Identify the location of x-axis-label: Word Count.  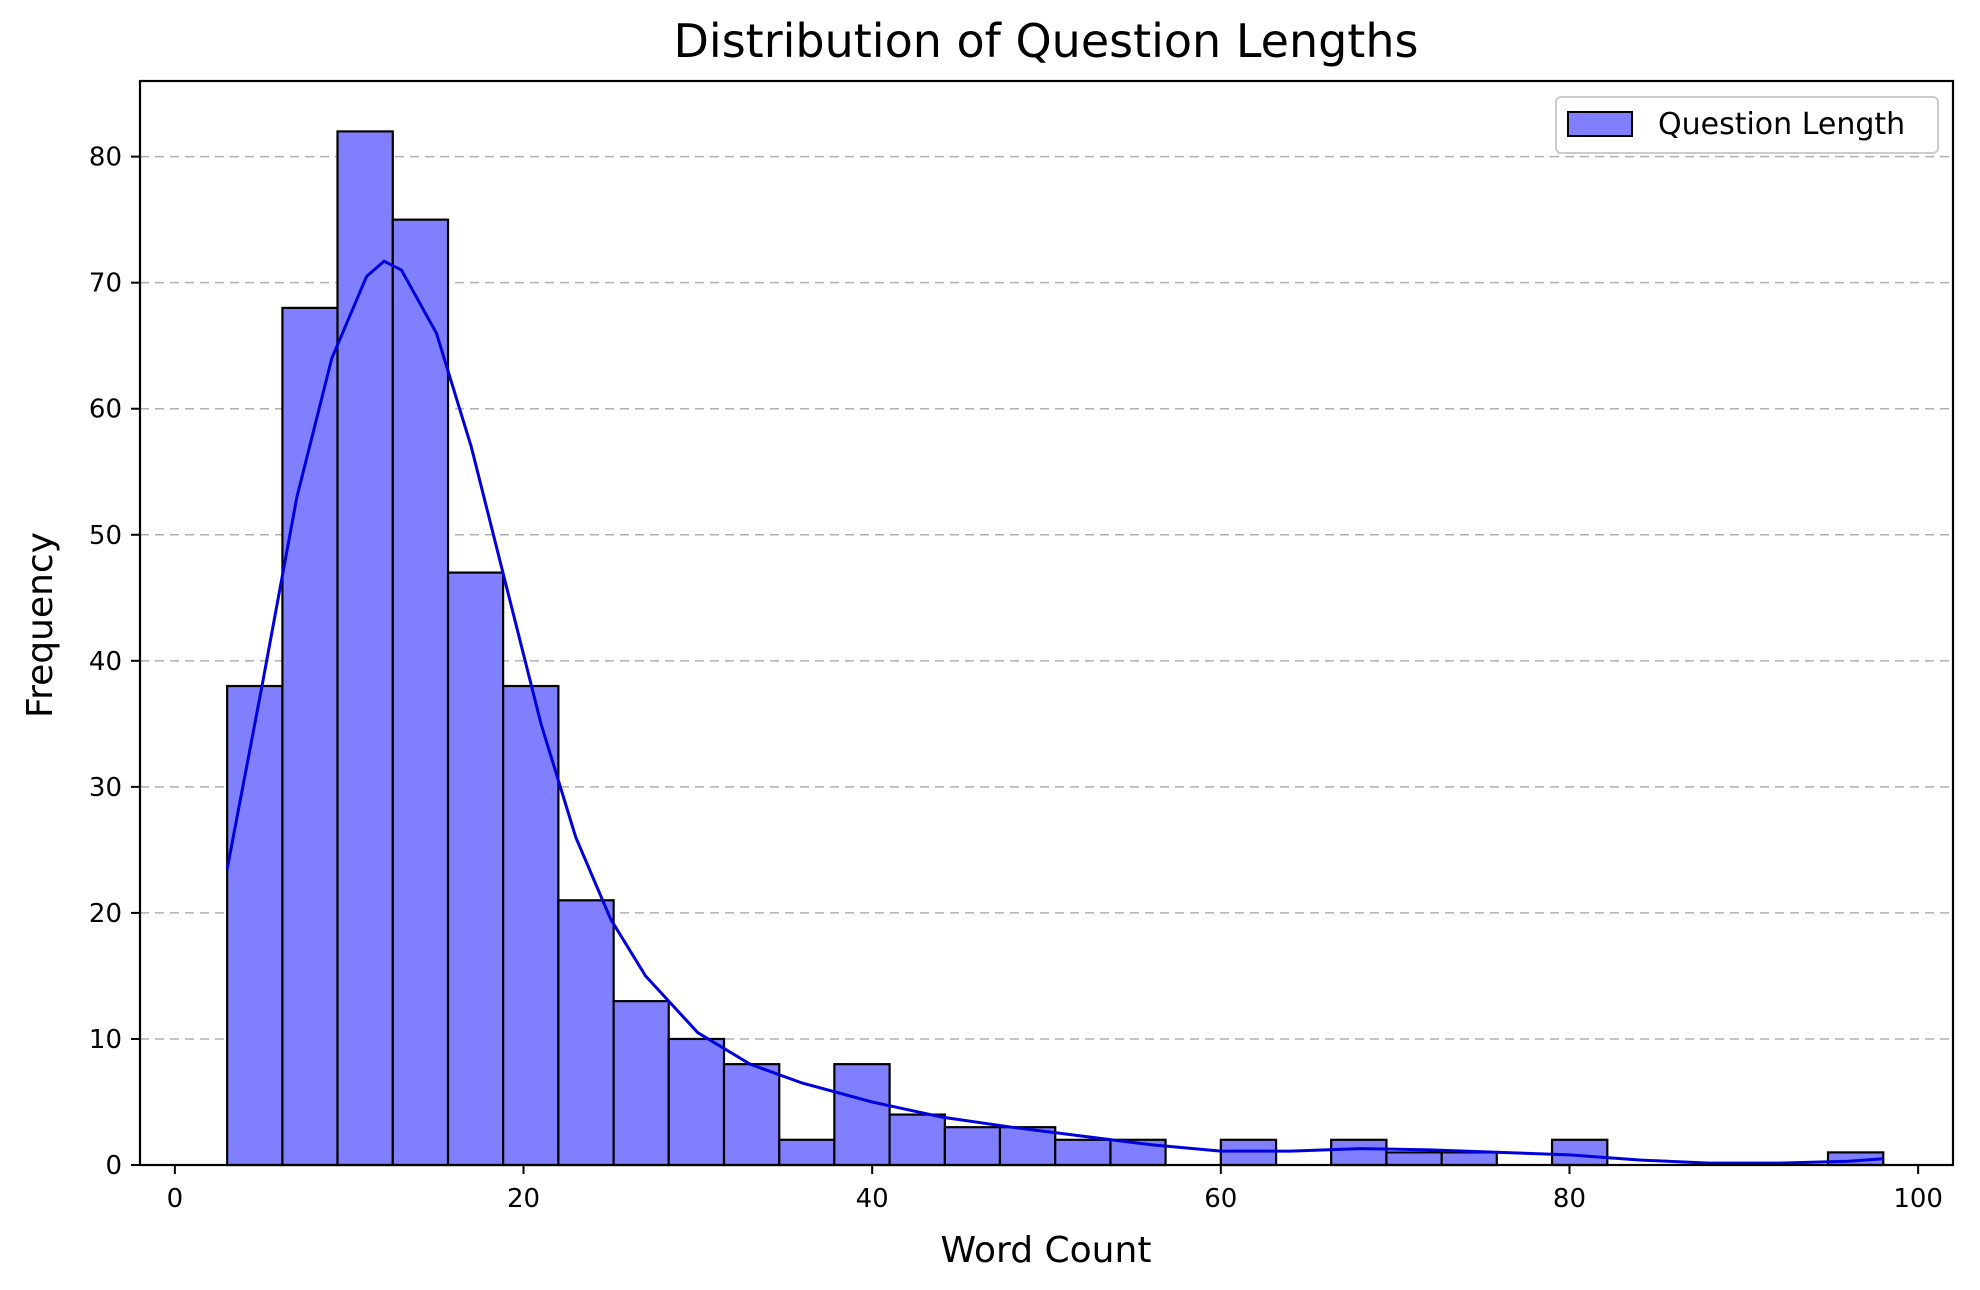
(1046, 1250).